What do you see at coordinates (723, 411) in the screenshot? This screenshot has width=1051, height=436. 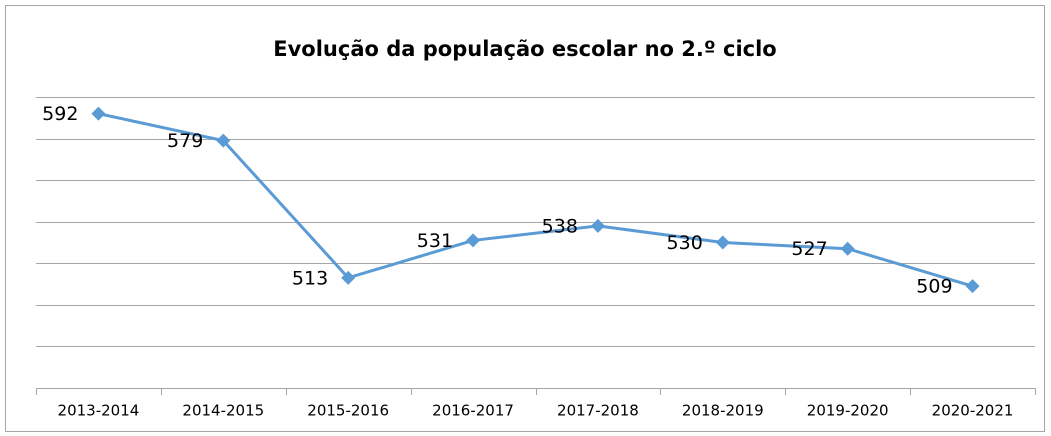 I see `x-tick-label: 2018-2019` at bounding box center [723, 411].